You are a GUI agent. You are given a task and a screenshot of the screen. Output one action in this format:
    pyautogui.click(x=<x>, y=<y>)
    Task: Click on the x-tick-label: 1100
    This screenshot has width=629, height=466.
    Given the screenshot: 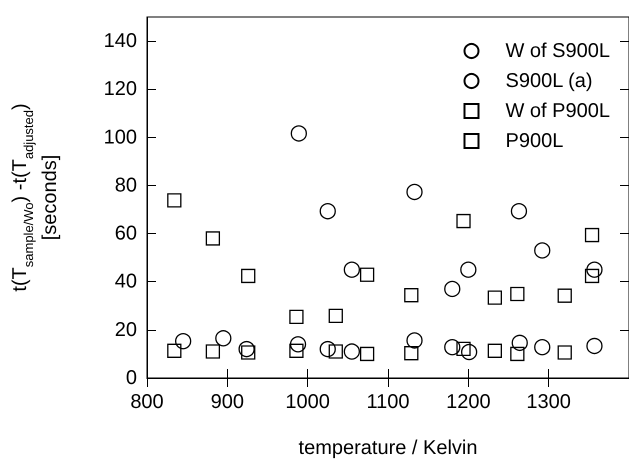 What is the action you would take?
    pyautogui.click(x=388, y=402)
    